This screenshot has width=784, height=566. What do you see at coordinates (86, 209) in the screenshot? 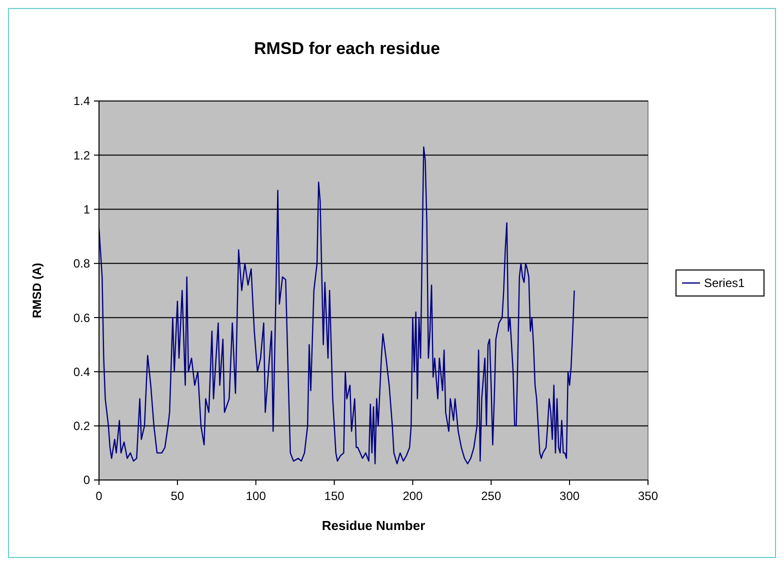
I see `y-tick-label: 1` at bounding box center [86, 209].